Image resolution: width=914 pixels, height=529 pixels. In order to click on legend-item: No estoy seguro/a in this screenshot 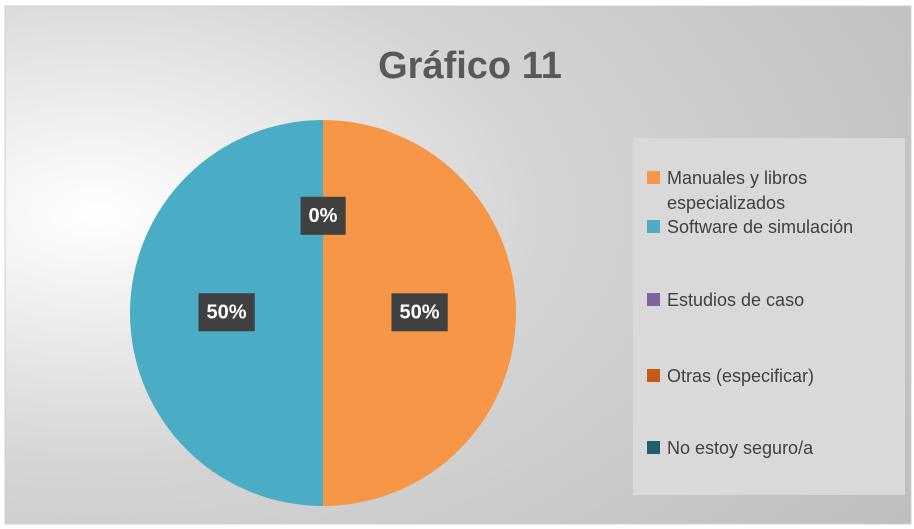, I will do `click(772, 448)`.